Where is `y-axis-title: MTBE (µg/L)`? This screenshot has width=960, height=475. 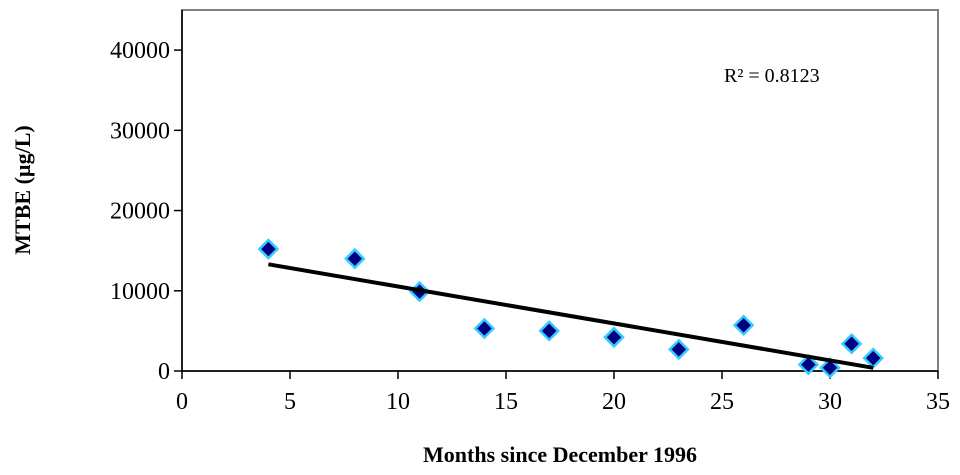 y-axis-title: MTBE (µg/L) is located at coordinates (22, 189).